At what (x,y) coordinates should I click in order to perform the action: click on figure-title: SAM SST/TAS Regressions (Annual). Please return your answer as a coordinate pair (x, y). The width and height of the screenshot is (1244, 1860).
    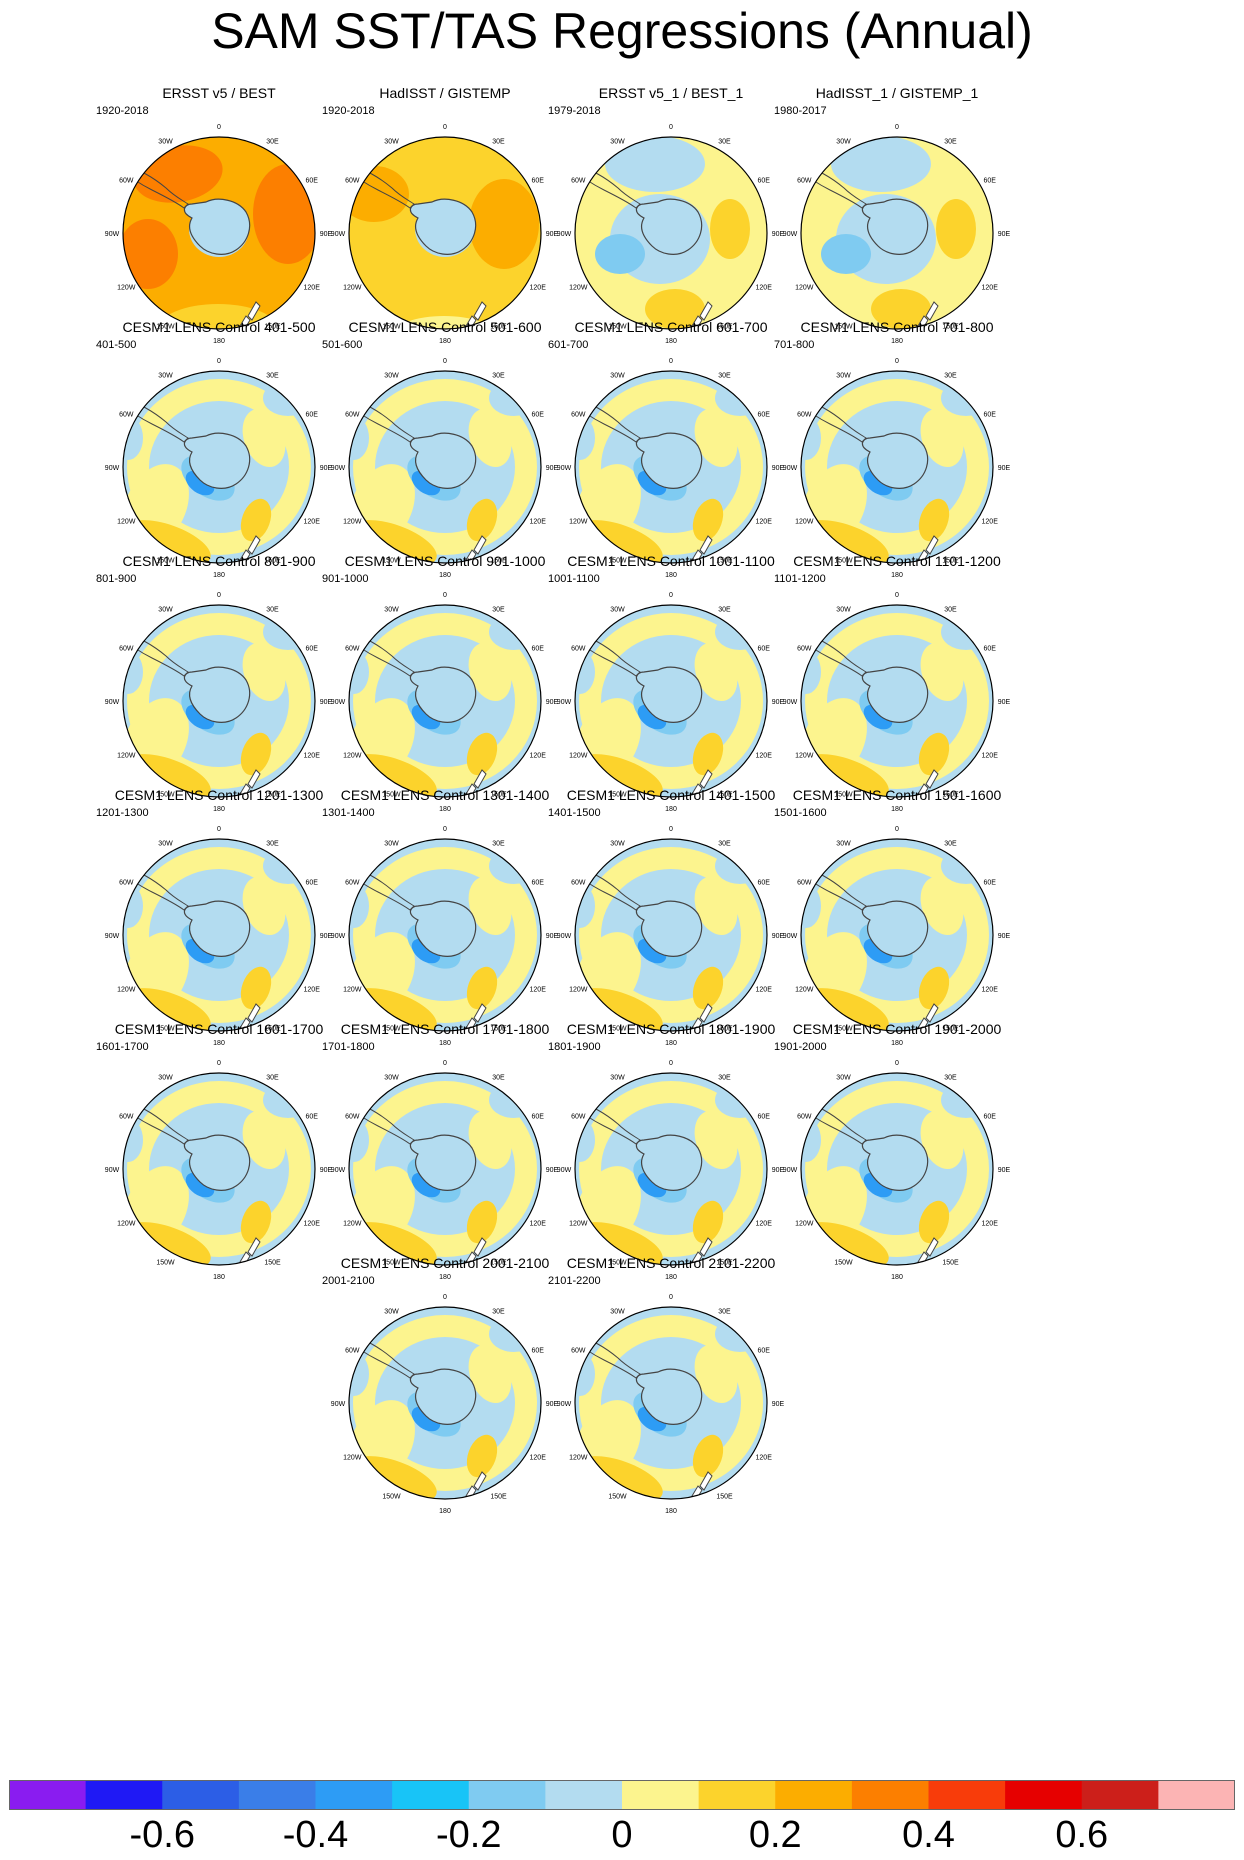
    Looking at the image, I should click on (622, 31).